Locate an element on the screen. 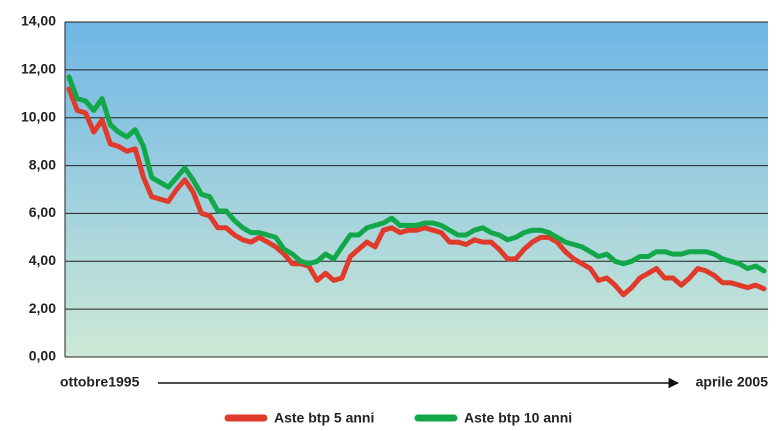 The height and width of the screenshot is (431, 777). y-tick-label: 10,00 is located at coordinates (38, 116).